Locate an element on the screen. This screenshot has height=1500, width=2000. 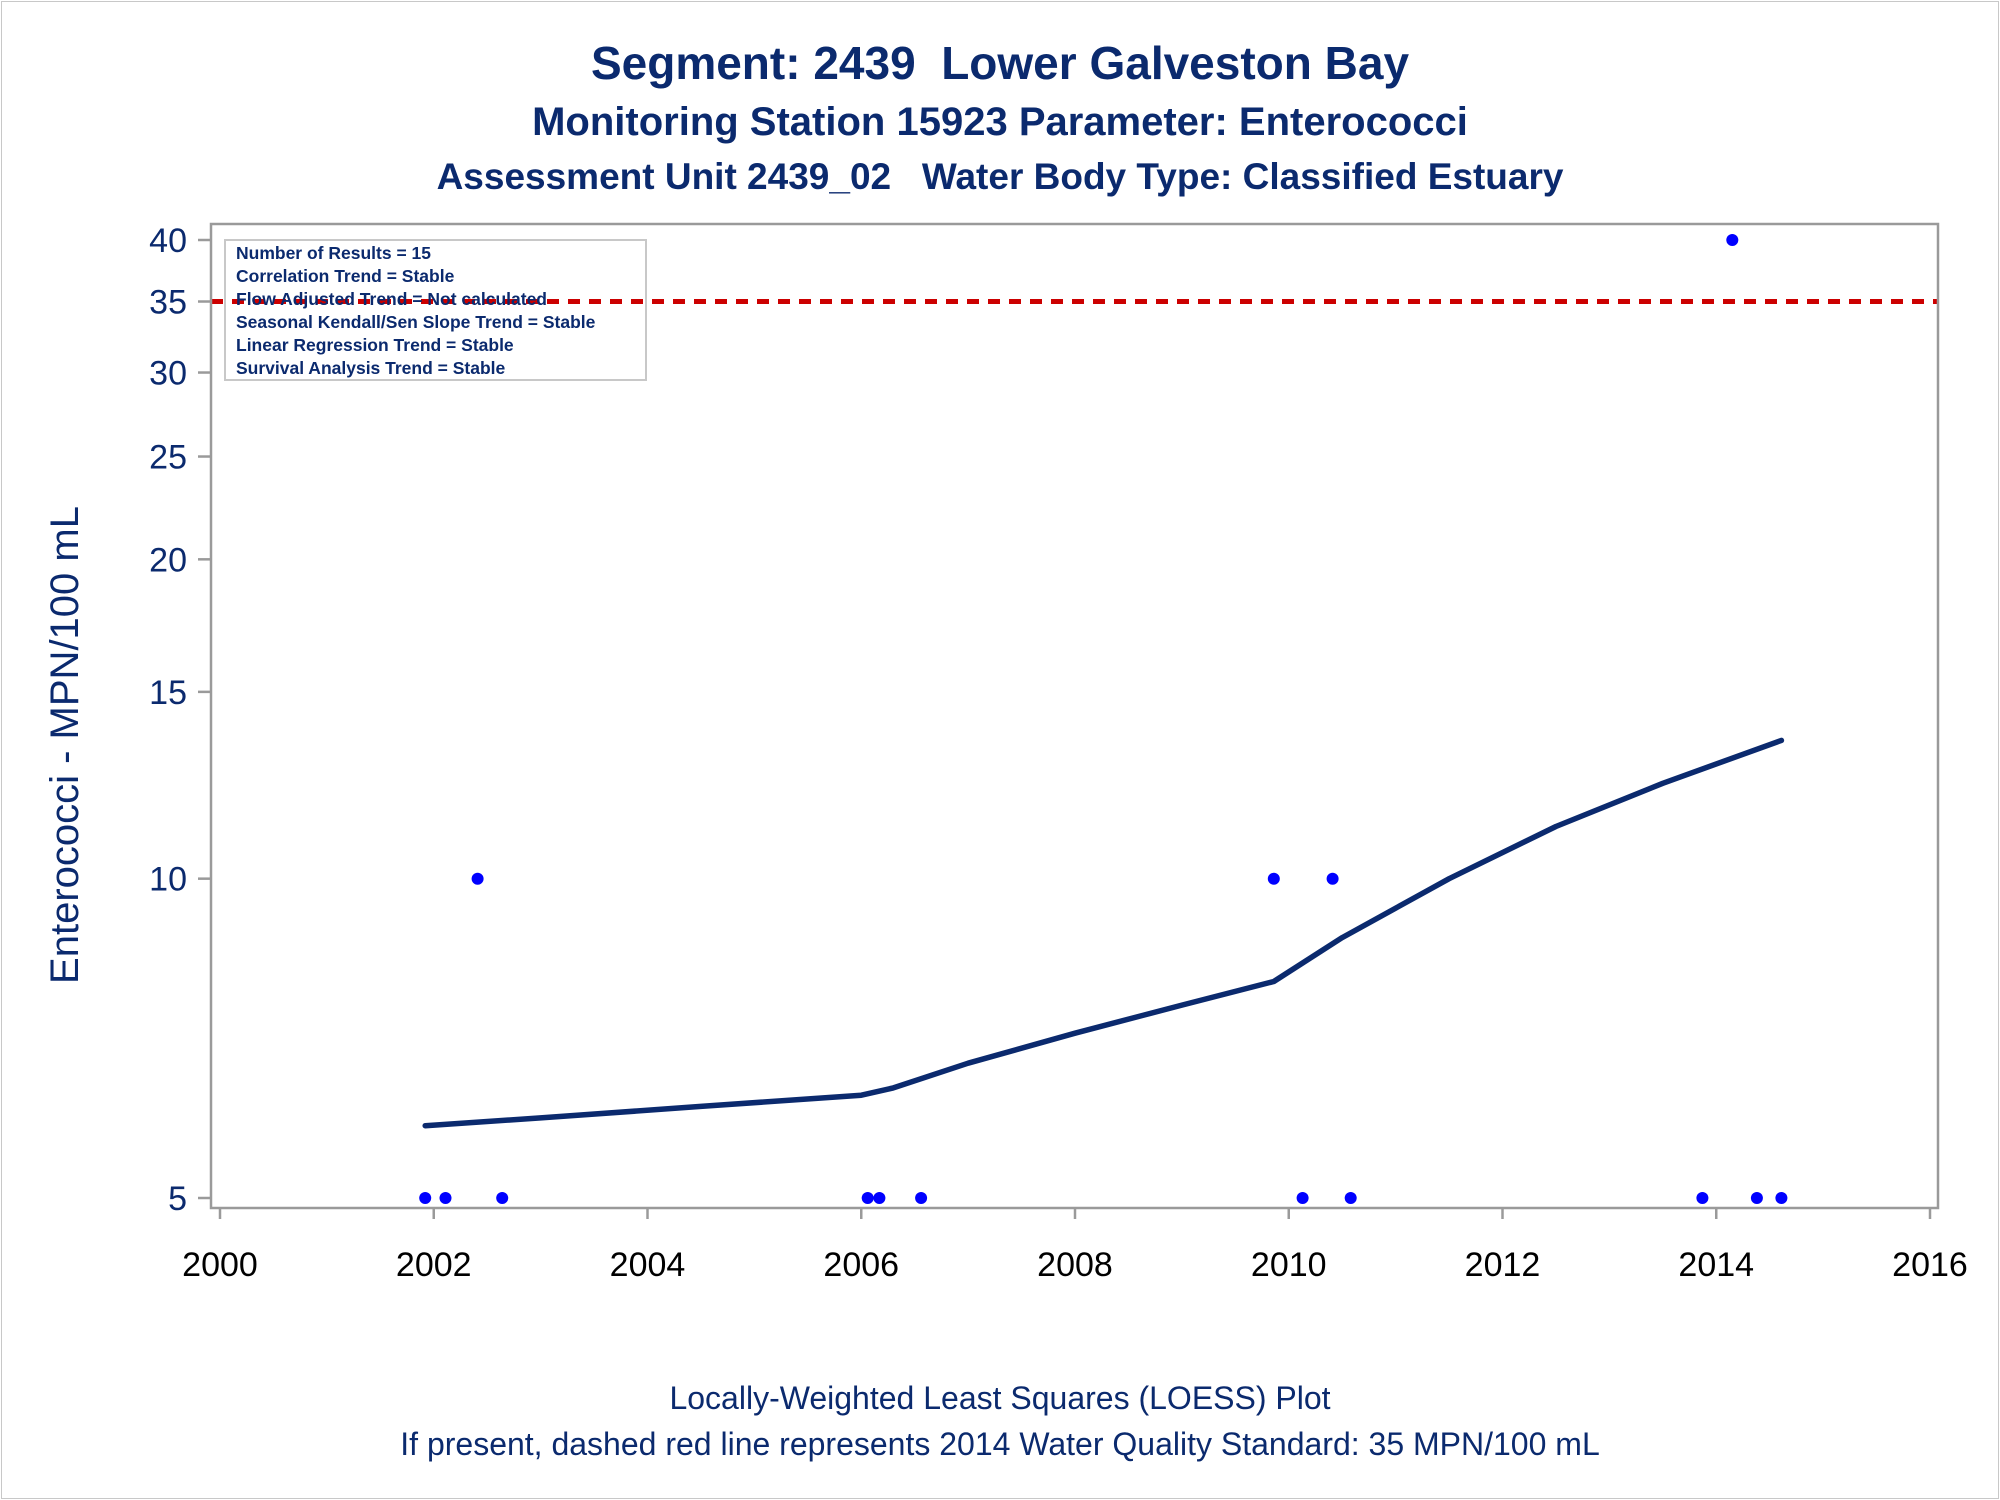
x-tick-label: 2002 is located at coordinates (434, 1265).